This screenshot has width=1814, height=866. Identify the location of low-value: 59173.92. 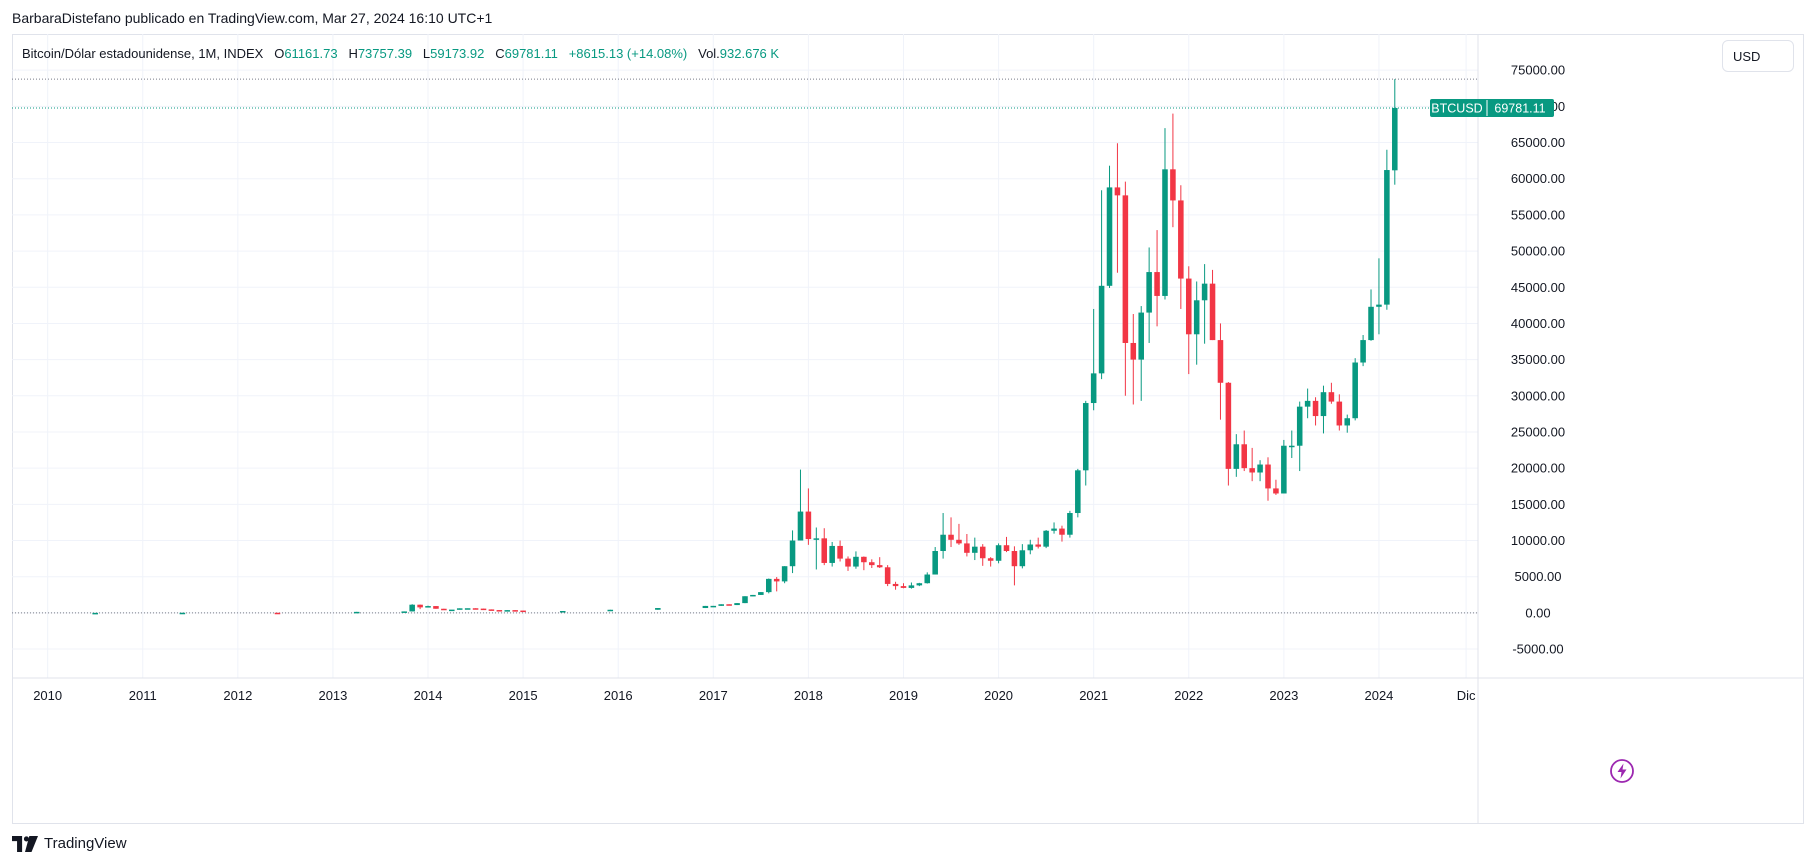
(457, 53).